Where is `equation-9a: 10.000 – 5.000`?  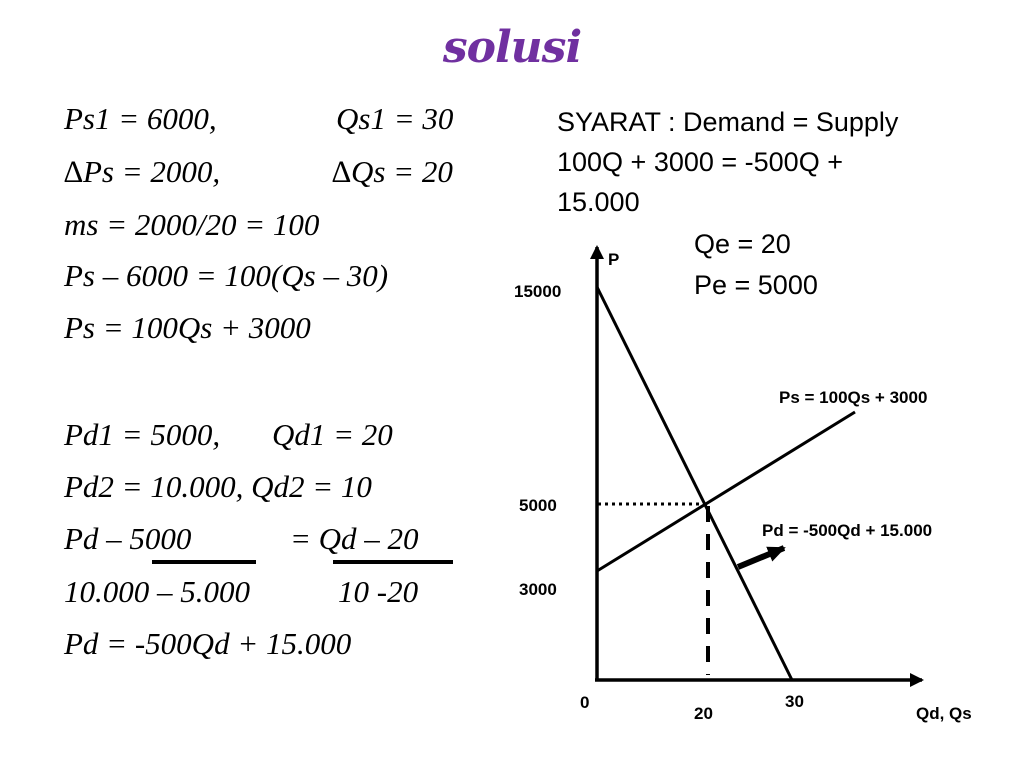
equation-9a: 10.000 – 5.000 is located at coordinates (157, 591).